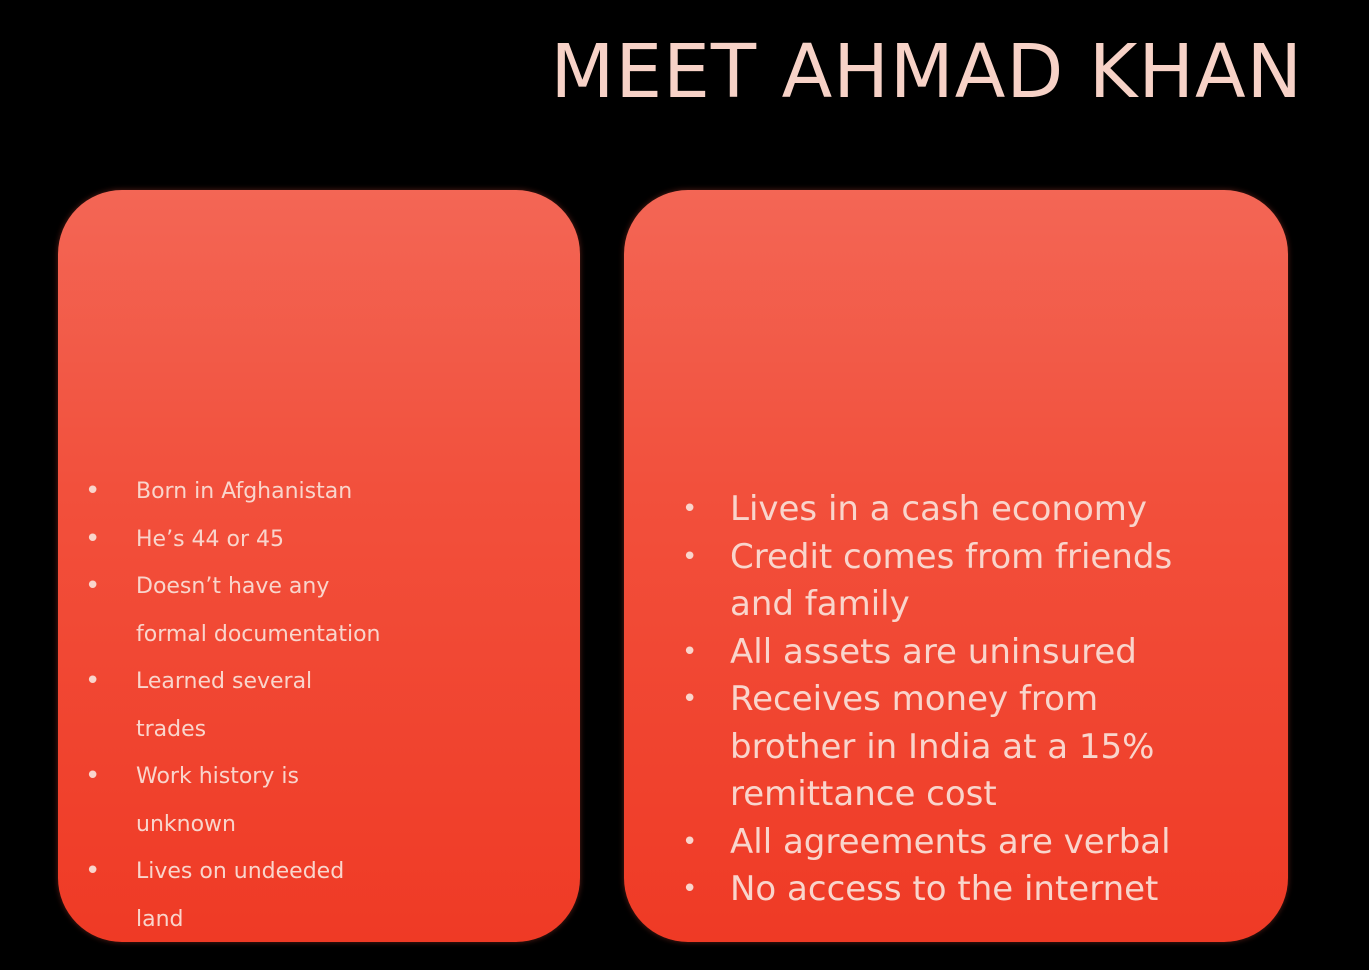  What do you see at coordinates (820, 604) in the screenshot?
I see `bullet-text-line: and family` at bounding box center [820, 604].